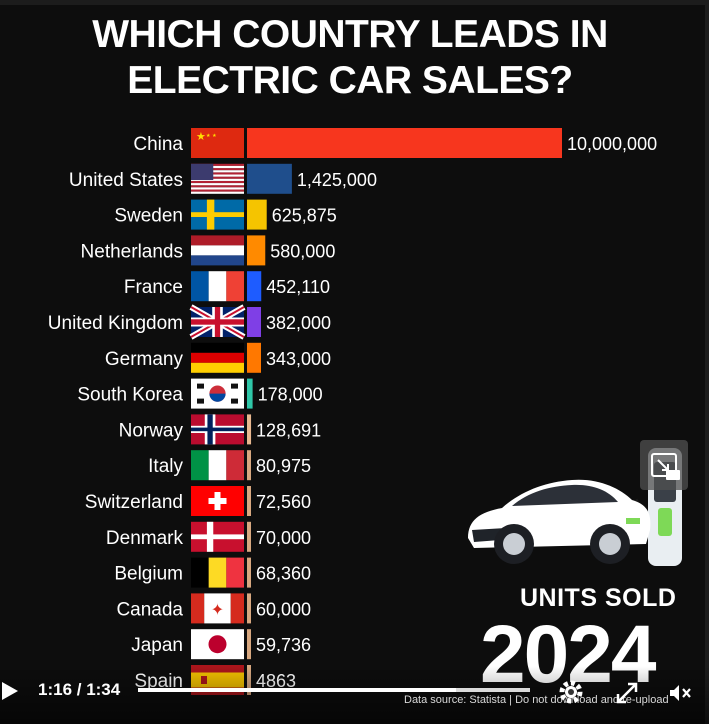 Image resolution: width=709 pixels, height=724 pixels. Describe the element at coordinates (153, 287) in the screenshot. I see `country-label-france: France` at that location.